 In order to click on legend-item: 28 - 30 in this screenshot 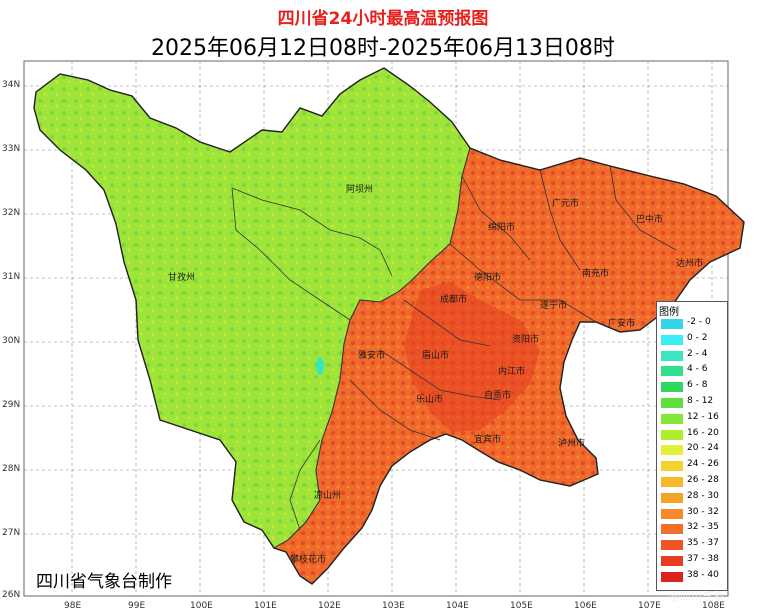, I will do `click(692, 498)`.